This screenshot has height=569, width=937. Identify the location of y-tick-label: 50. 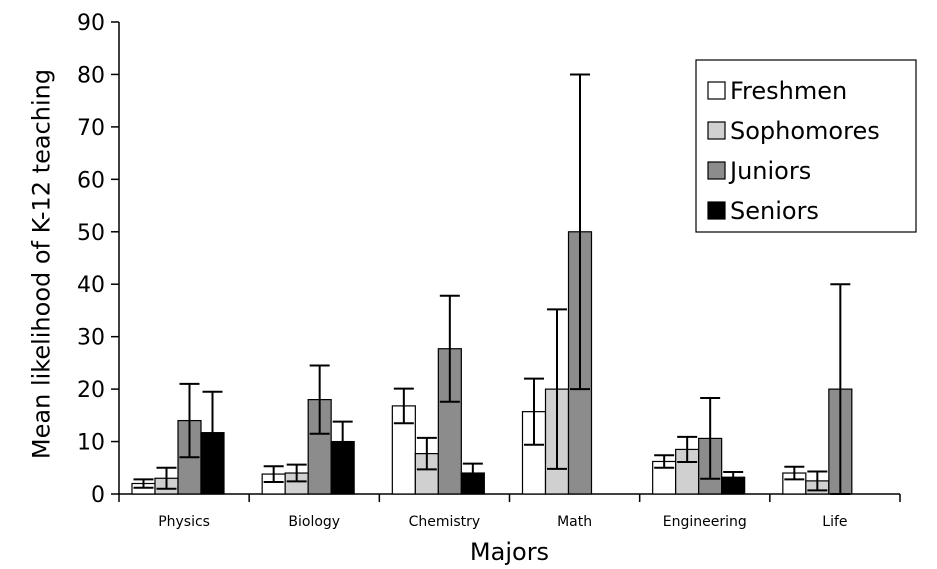
(91, 233).